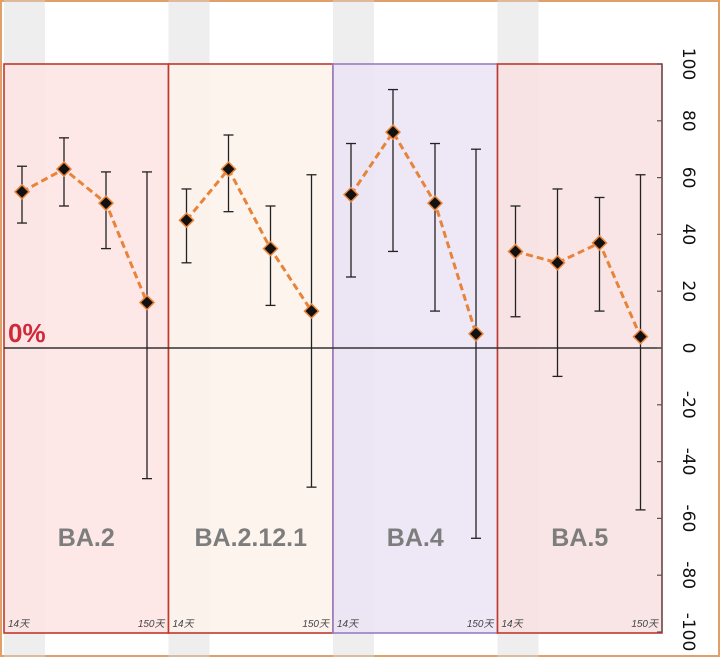 The image size is (720, 662). I want to click on y-tick-label: 80, so click(688, 121).